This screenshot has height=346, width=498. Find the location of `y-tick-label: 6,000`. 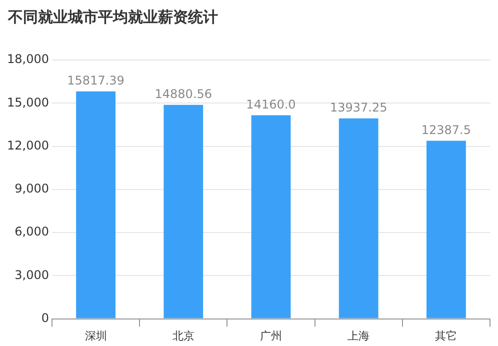

y-tick-label: 6,000 is located at coordinates (31, 231).